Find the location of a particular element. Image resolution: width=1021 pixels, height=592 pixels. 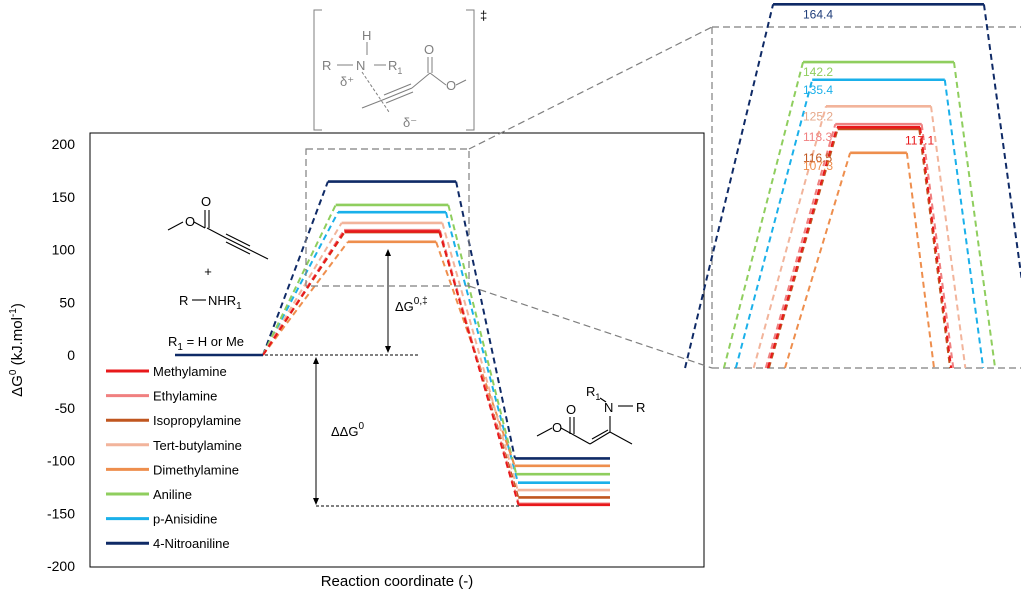

inset-value-label: 116.5 is located at coordinates (817, 158).